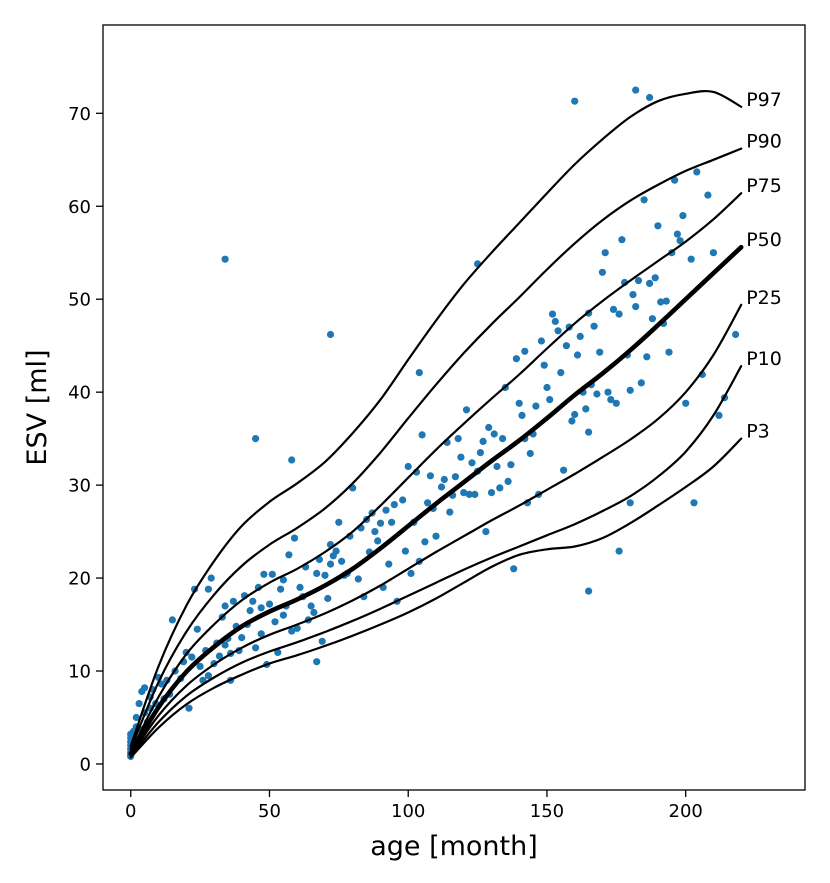 The image size is (830, 883). I want to click on x-tick-label: 50, so click(269, 811).